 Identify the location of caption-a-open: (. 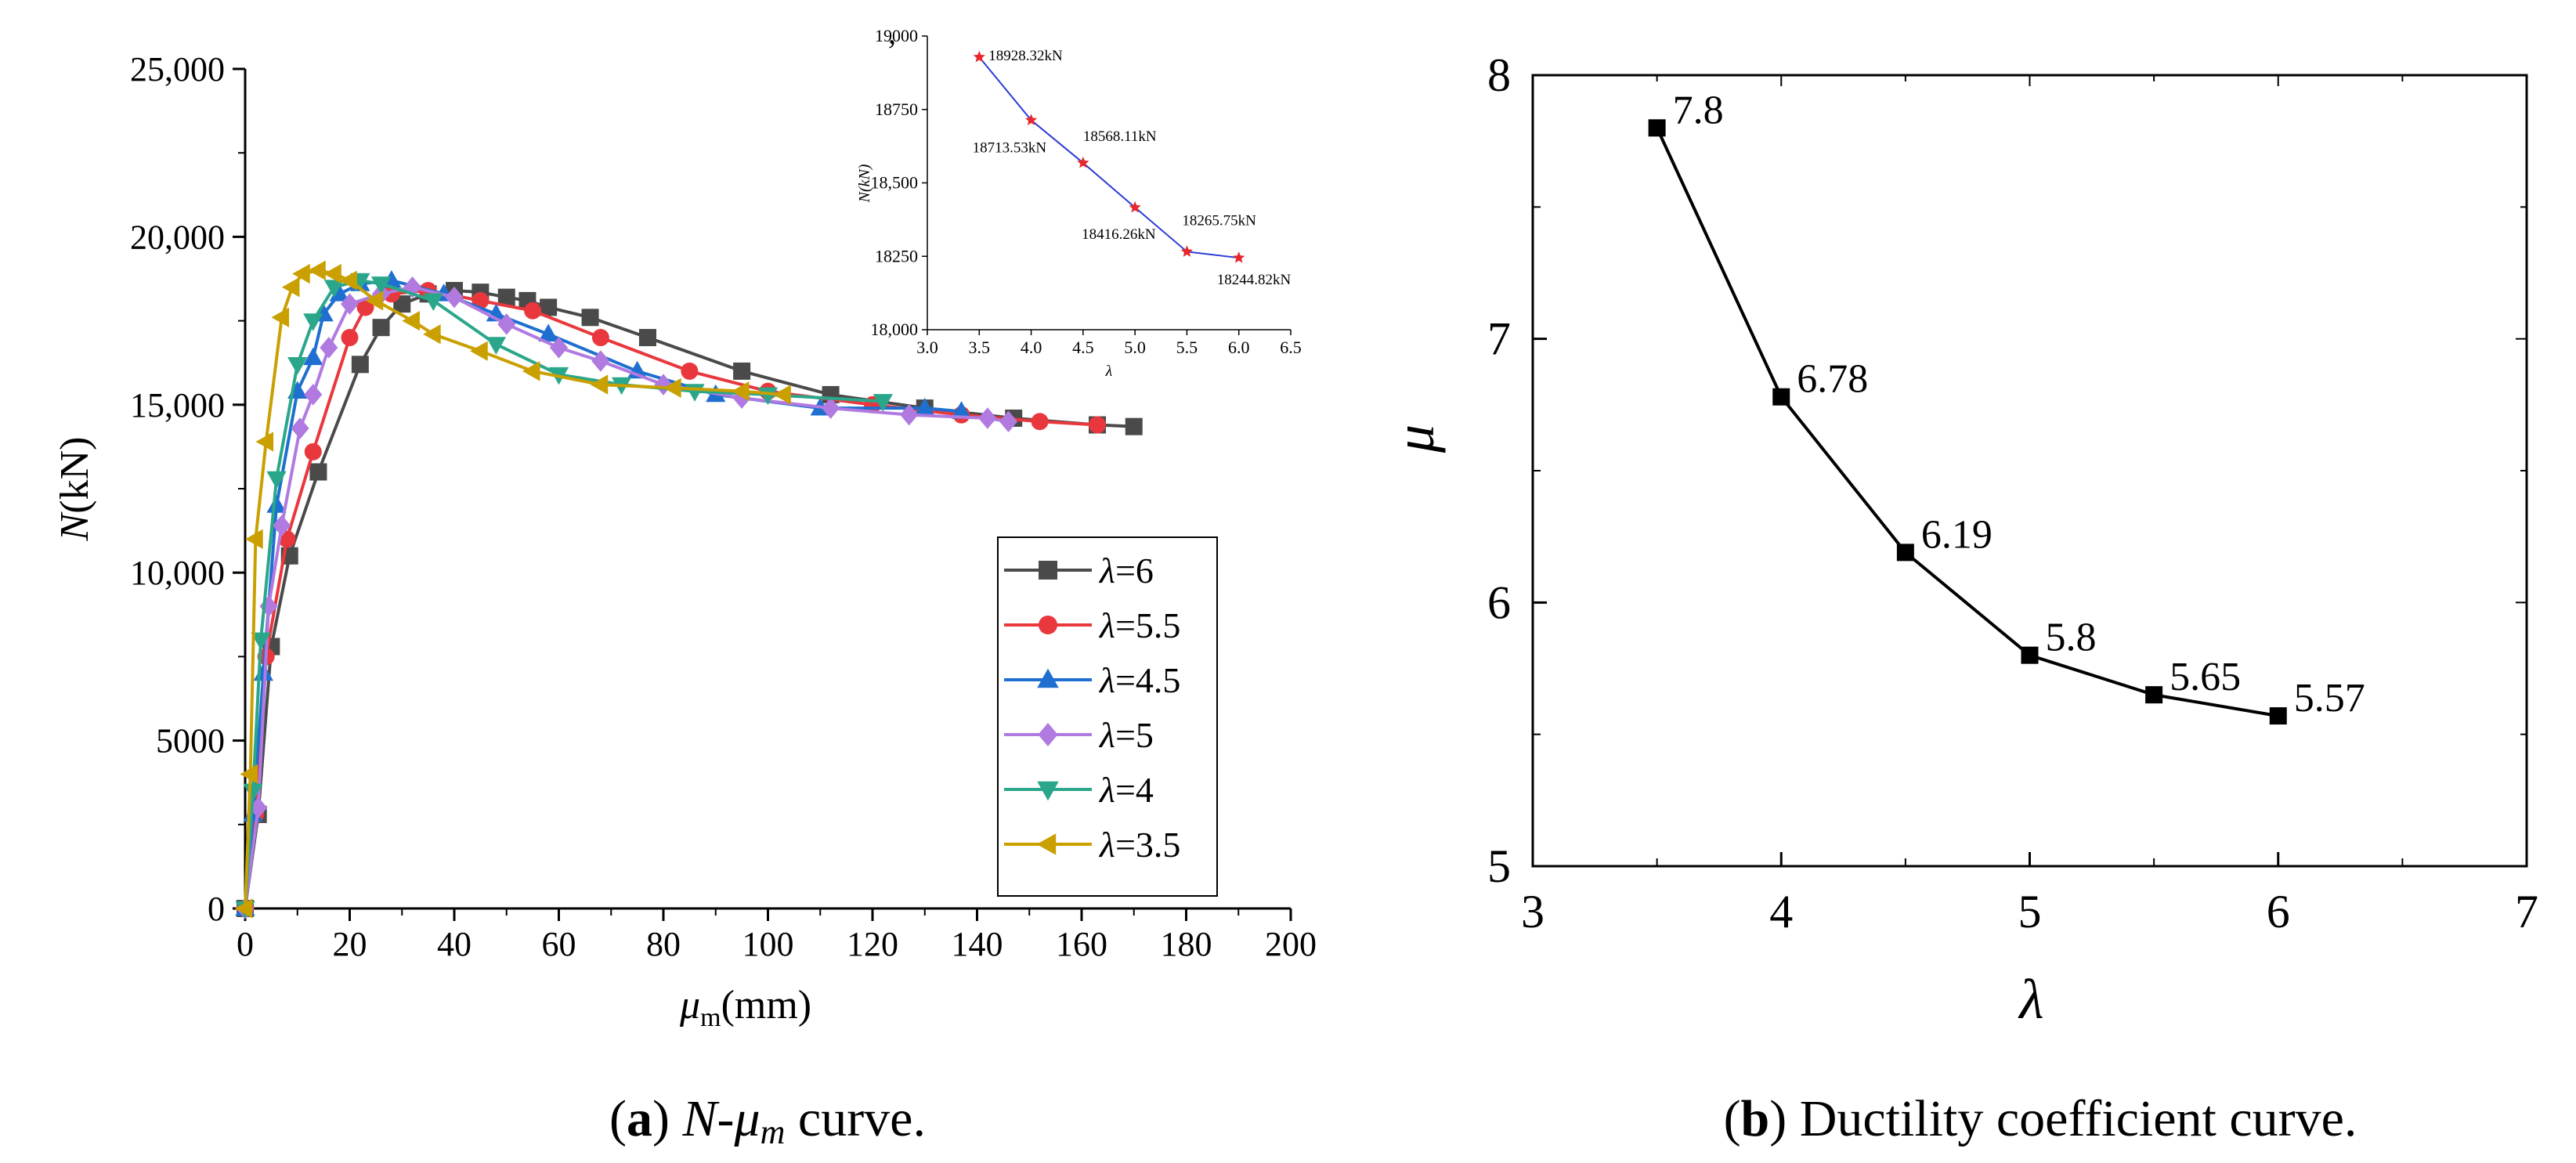
(618, 1118).